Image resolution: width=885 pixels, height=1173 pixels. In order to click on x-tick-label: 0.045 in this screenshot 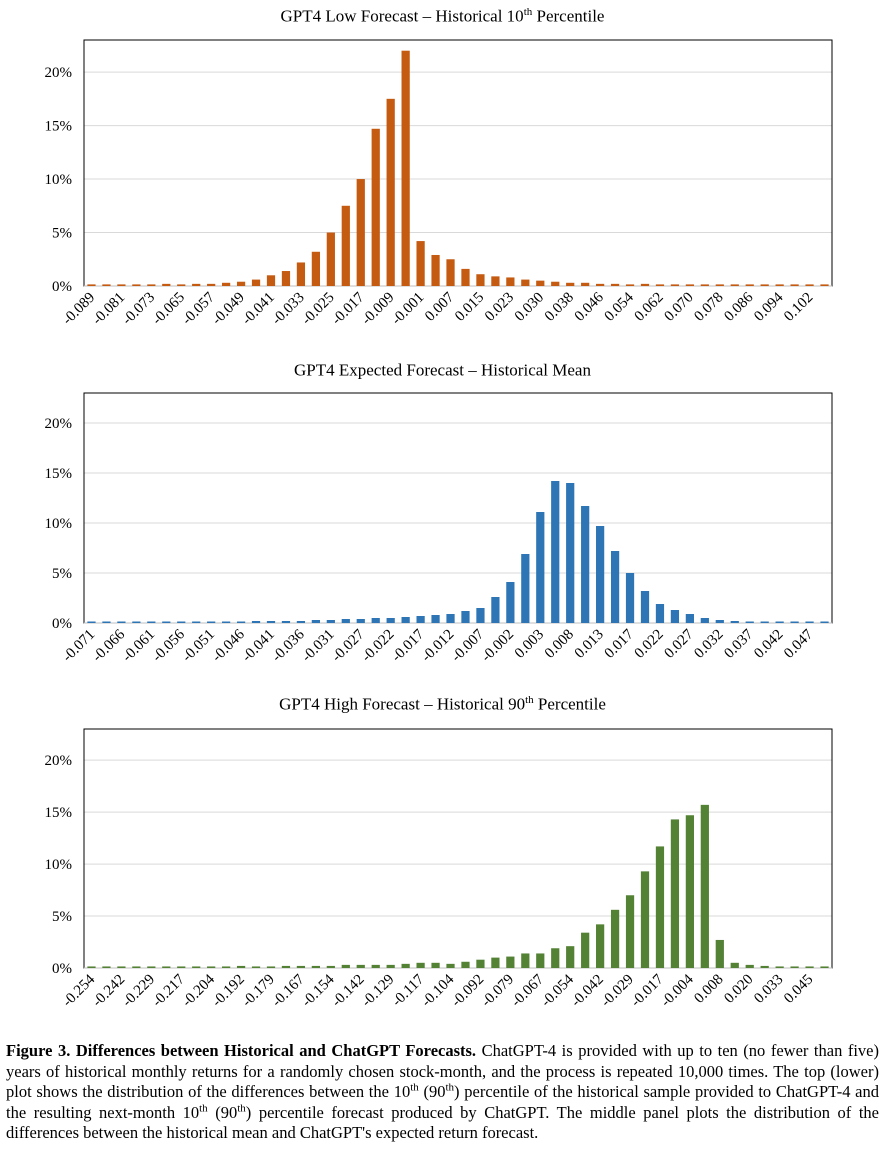, I will do `click(798, 989)`.